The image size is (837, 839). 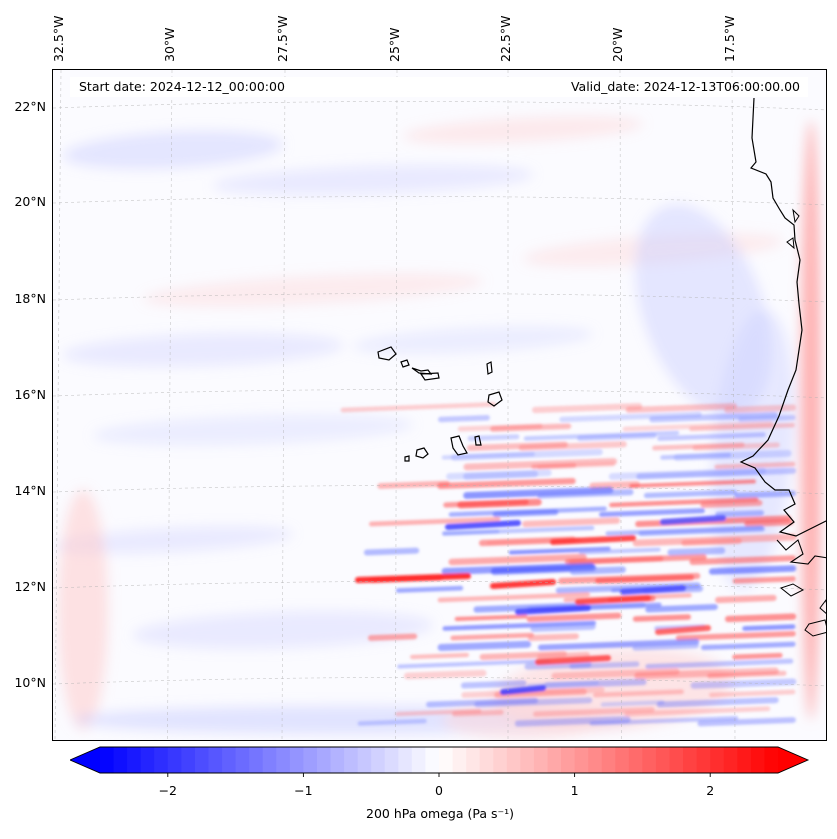 What do you see at coordinates (394, 44) in the screenshot?
I see `longitude-label: 25°W` at bounding box center [394, 44].